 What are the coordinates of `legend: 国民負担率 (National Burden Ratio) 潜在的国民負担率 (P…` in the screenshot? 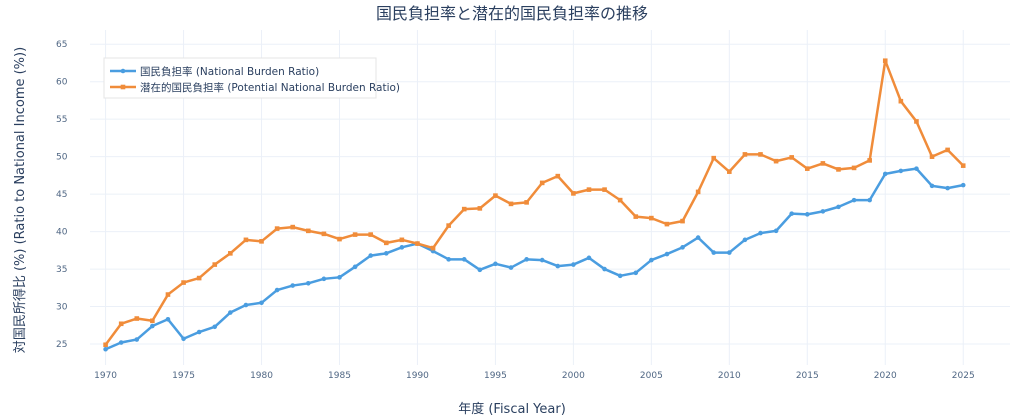 It's located at (251, 78).